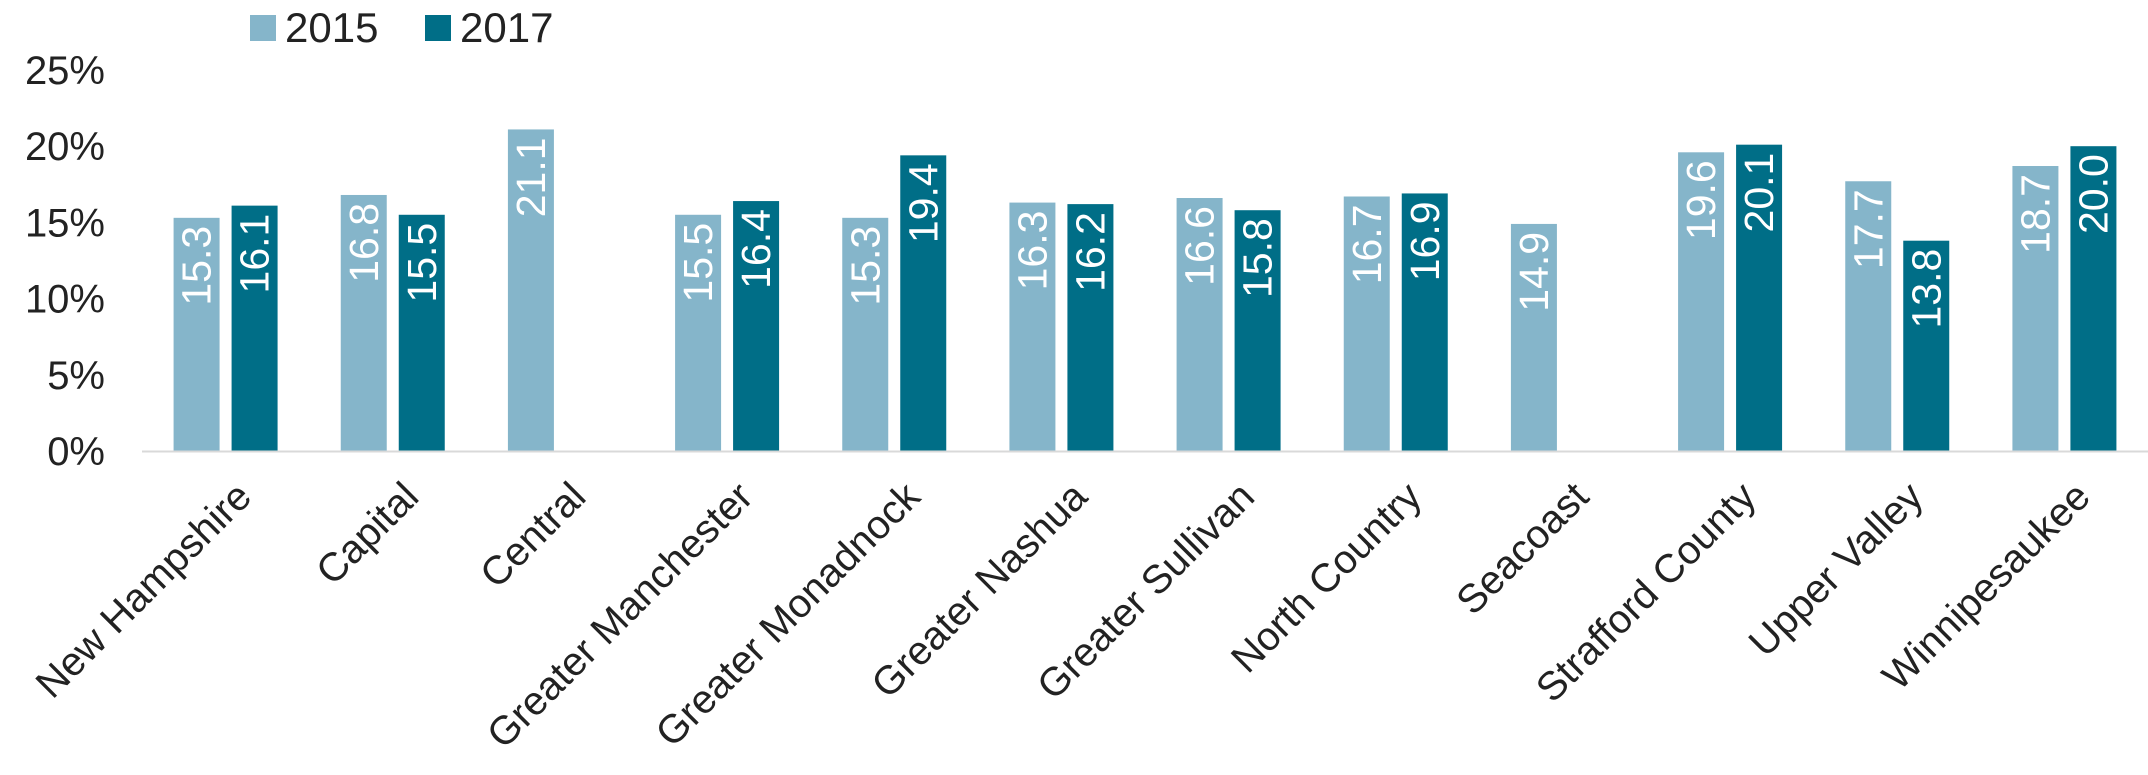 The height and width of the screenshot is (775, 2148). Describe the element at coordinates (1868, 229) in the screenshot. I see `data-label: 17.7` at that location.